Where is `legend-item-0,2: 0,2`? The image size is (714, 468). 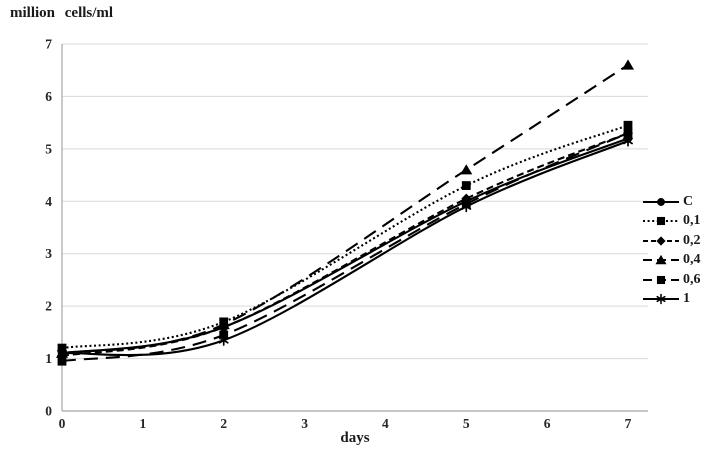
legend-item-0,2: 0,2 is located at coordinates (671, 241).